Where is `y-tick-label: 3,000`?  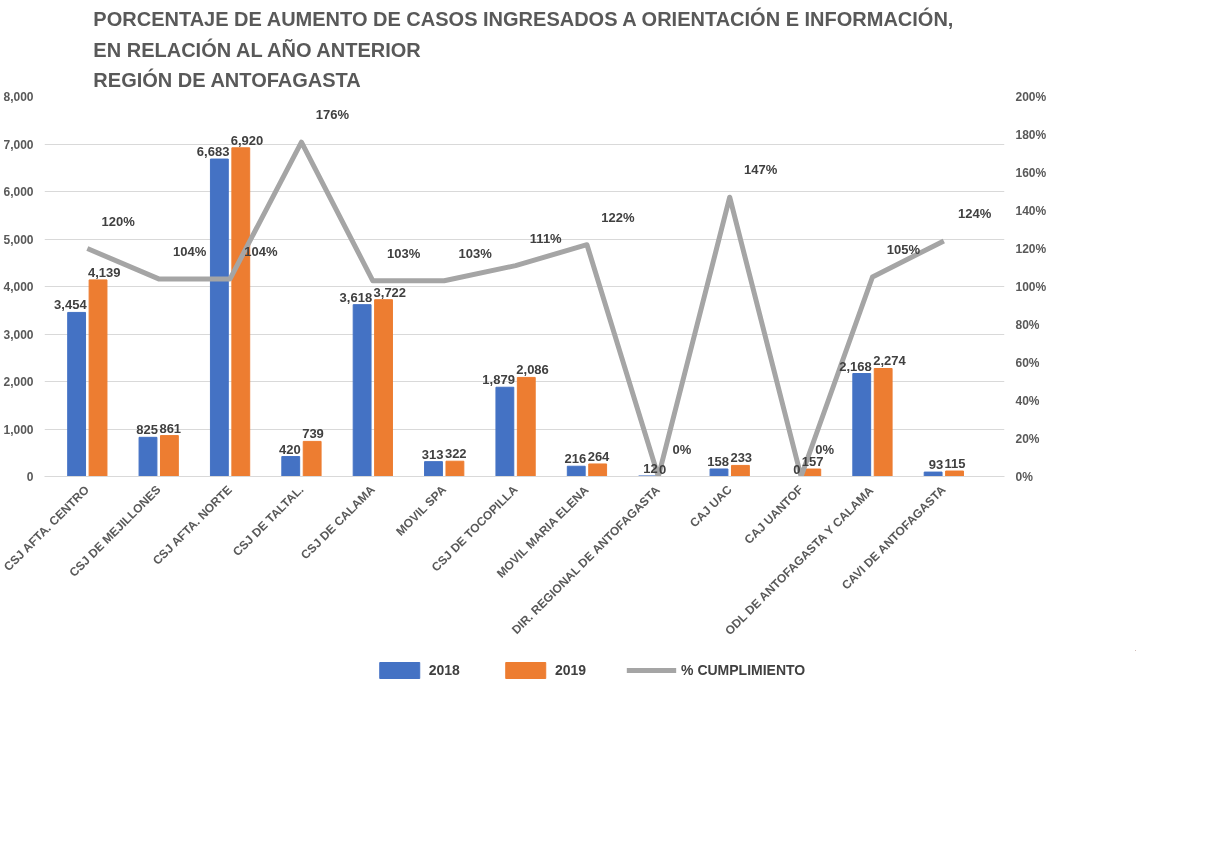 y-tick-label: 3,000 is located at coordinates (18, 334).